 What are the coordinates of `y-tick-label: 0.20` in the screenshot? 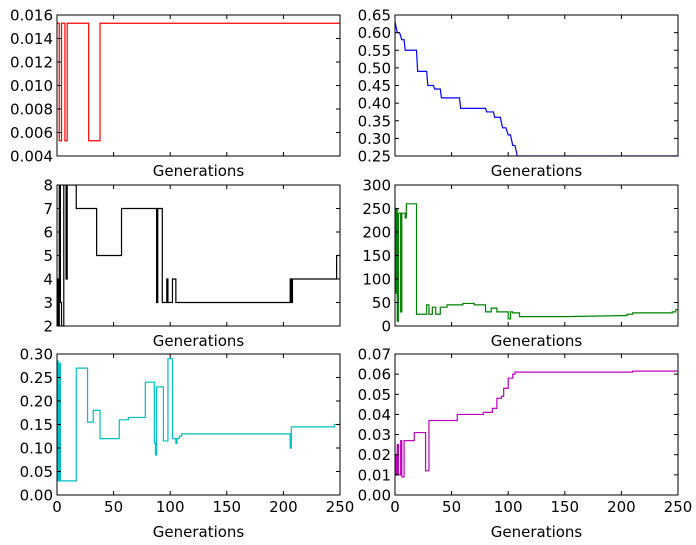 It's located at (36, 402).